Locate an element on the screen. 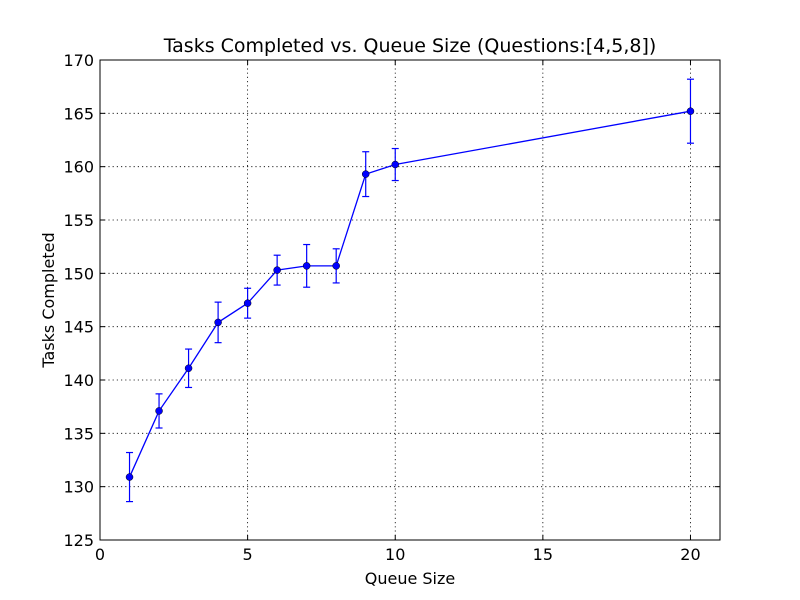  x-tick-label: 20 is located at coordinates (690, 554).